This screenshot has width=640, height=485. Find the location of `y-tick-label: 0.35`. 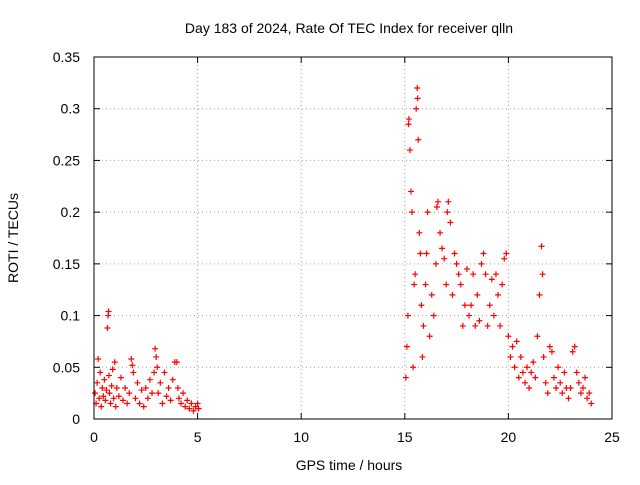

y-tick-label: 0.35 is located at coordinates (66, 57).